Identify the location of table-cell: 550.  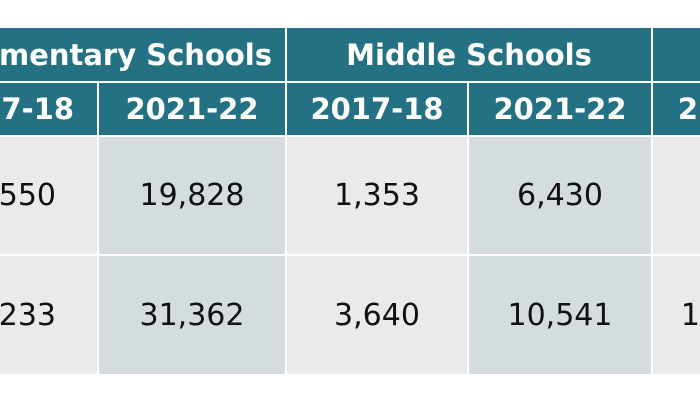
(49, 195).